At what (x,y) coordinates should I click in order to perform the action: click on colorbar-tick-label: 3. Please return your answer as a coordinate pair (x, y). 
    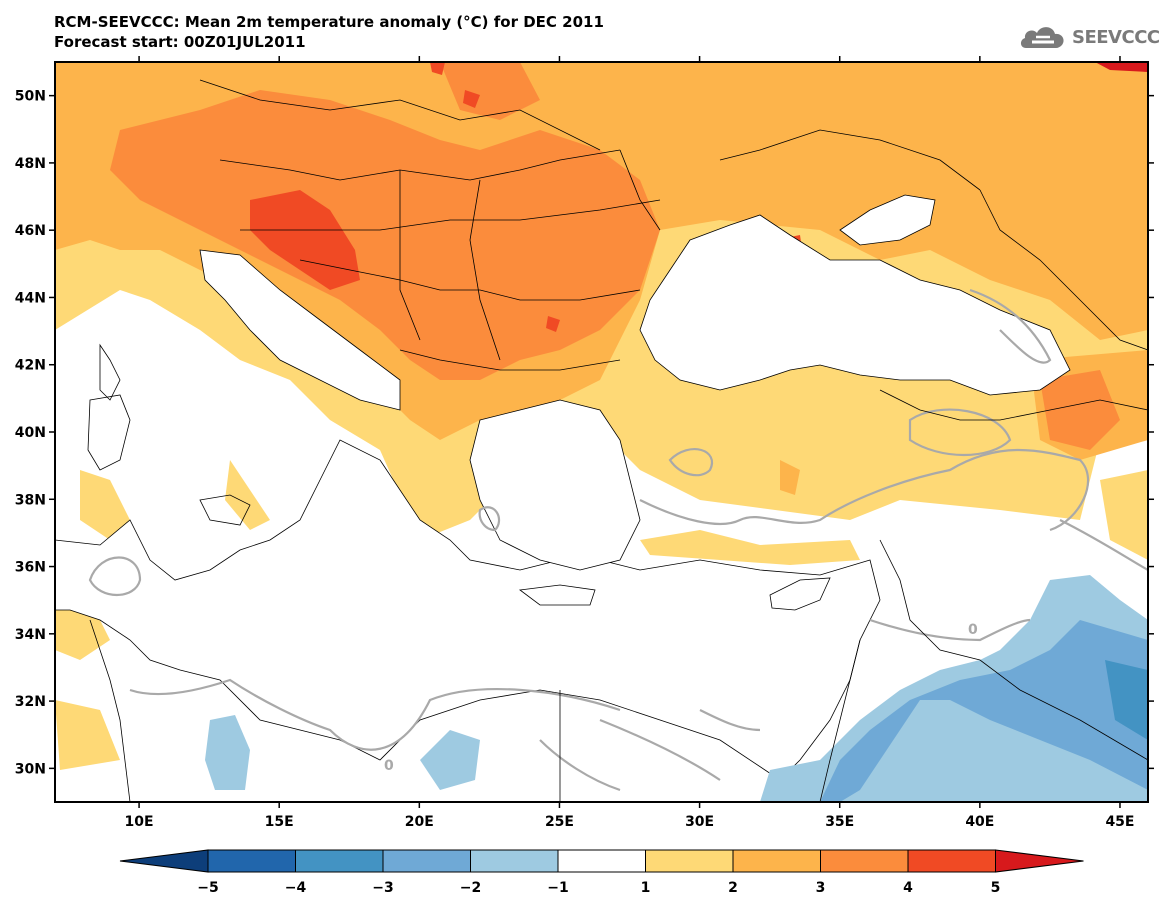
    Looking at the image, I should click on (821, 888).